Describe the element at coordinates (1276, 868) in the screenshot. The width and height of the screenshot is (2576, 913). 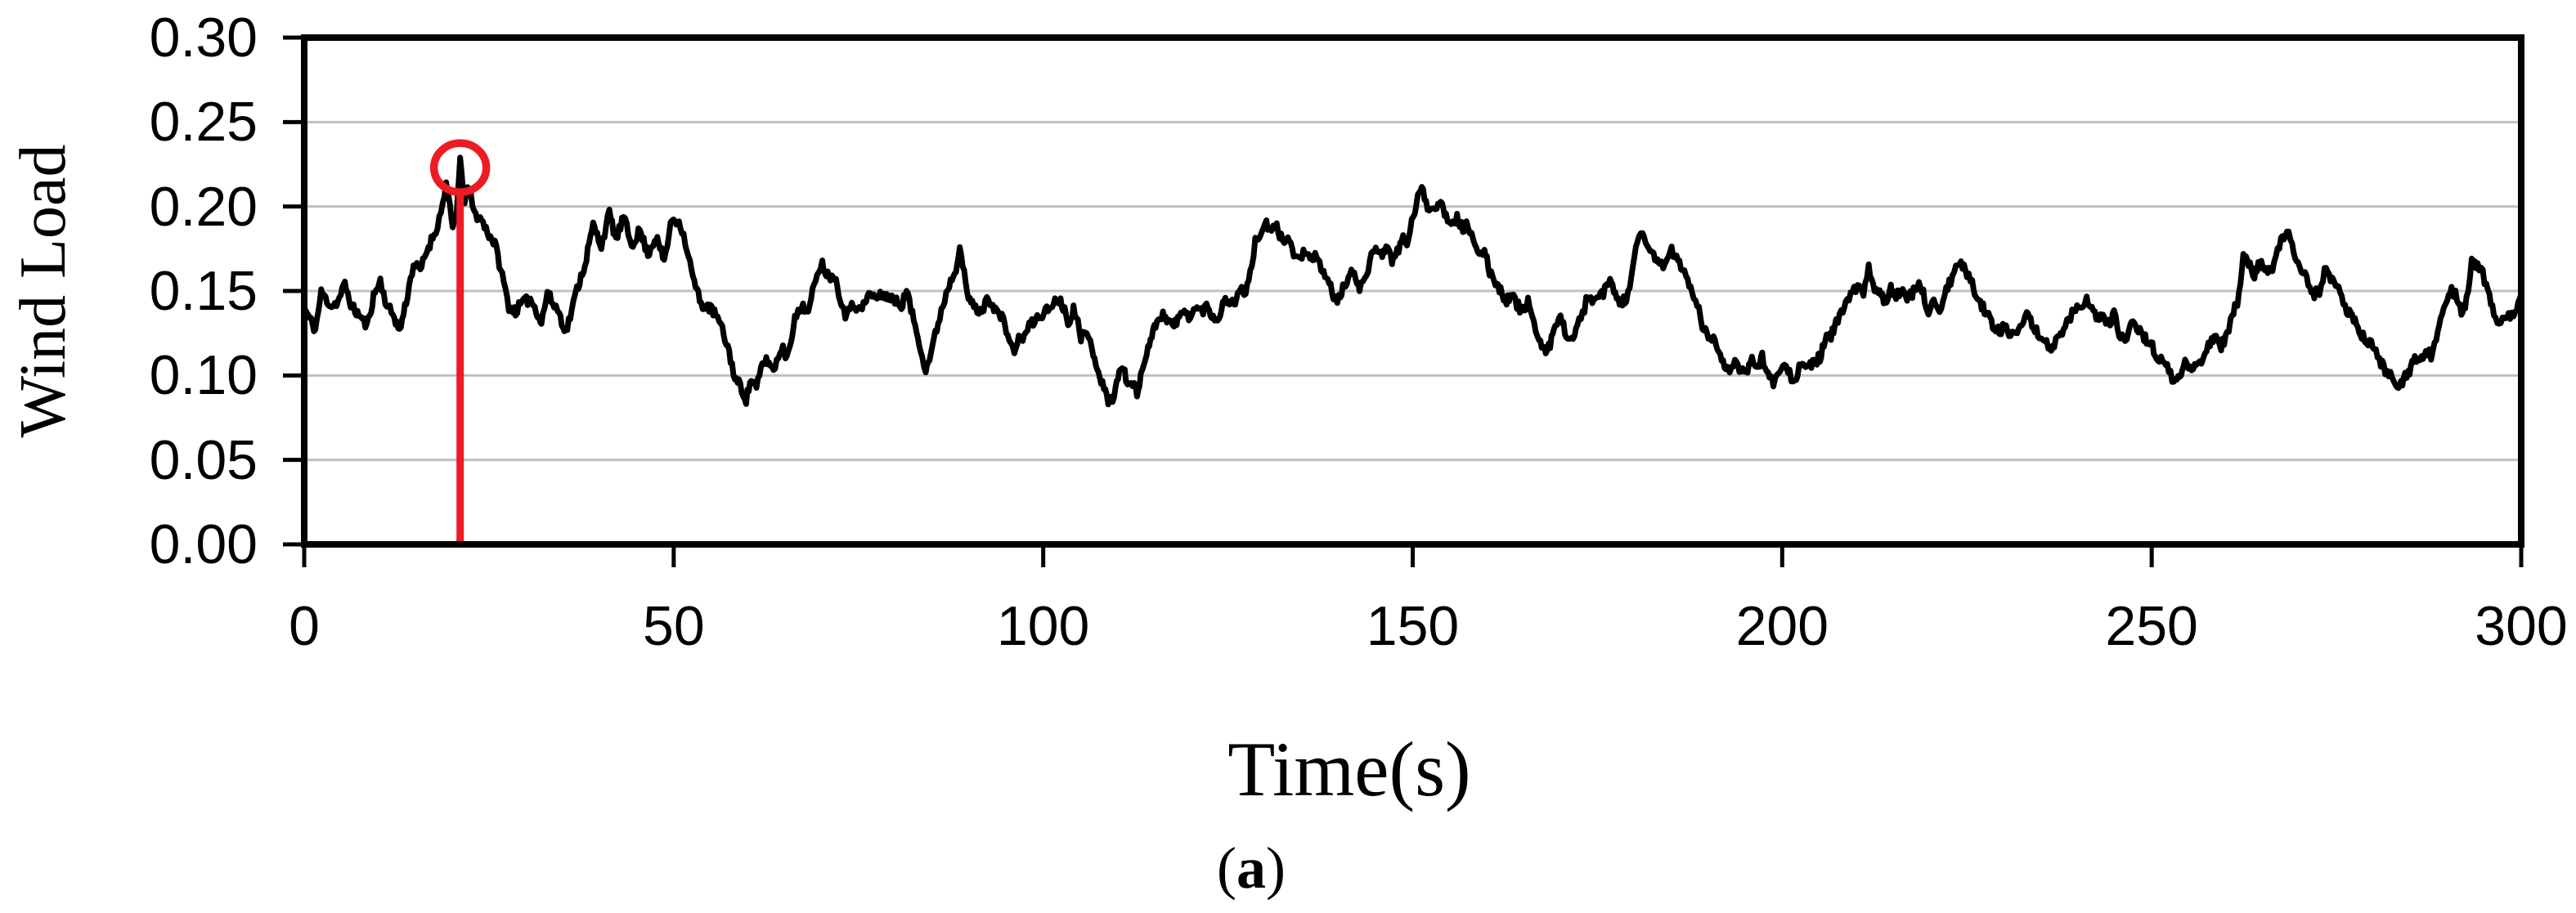
I see `caption-close-paren: )` at that location.